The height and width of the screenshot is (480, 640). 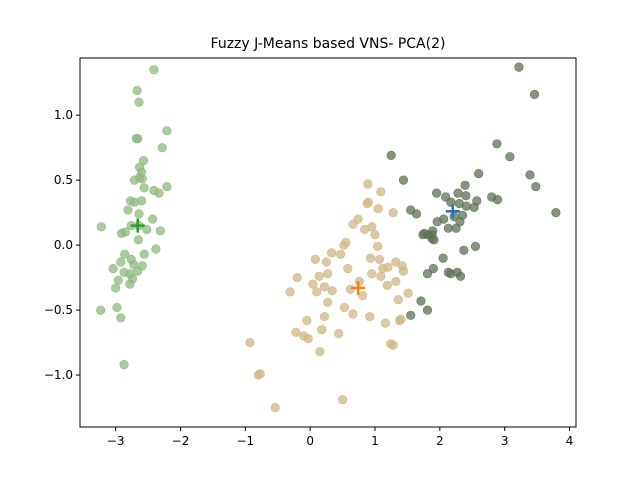 I want to click on x-tick-label: 2, so click(x=440, y=441).